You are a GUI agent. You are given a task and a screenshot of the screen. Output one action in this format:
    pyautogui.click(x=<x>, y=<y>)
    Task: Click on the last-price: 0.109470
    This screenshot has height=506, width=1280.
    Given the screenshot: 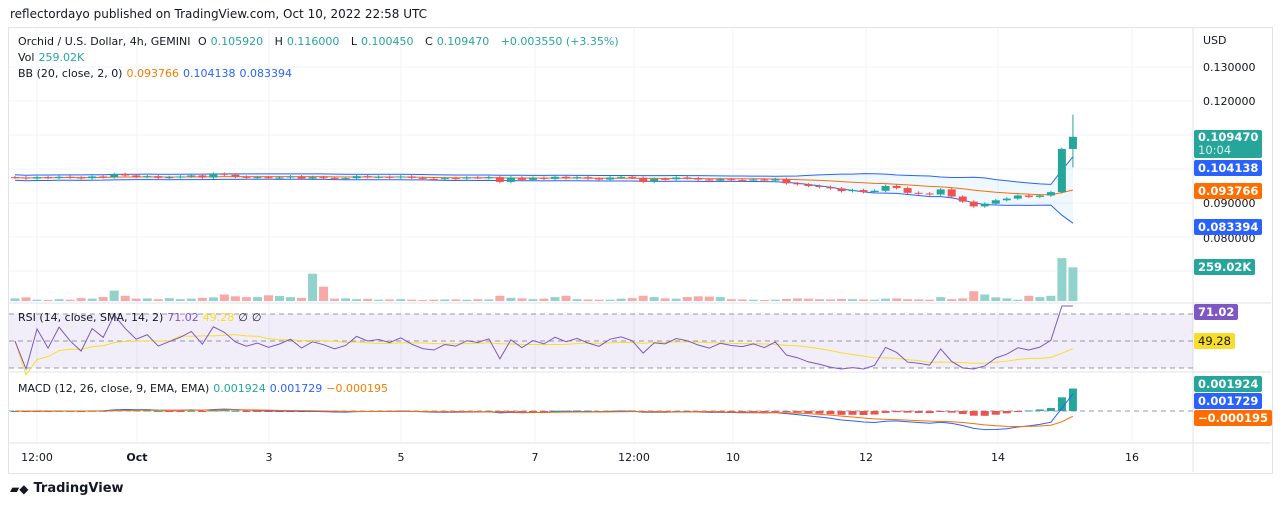 What is the action you would take?
    pyautogui.click(x=1228, y=137)
    